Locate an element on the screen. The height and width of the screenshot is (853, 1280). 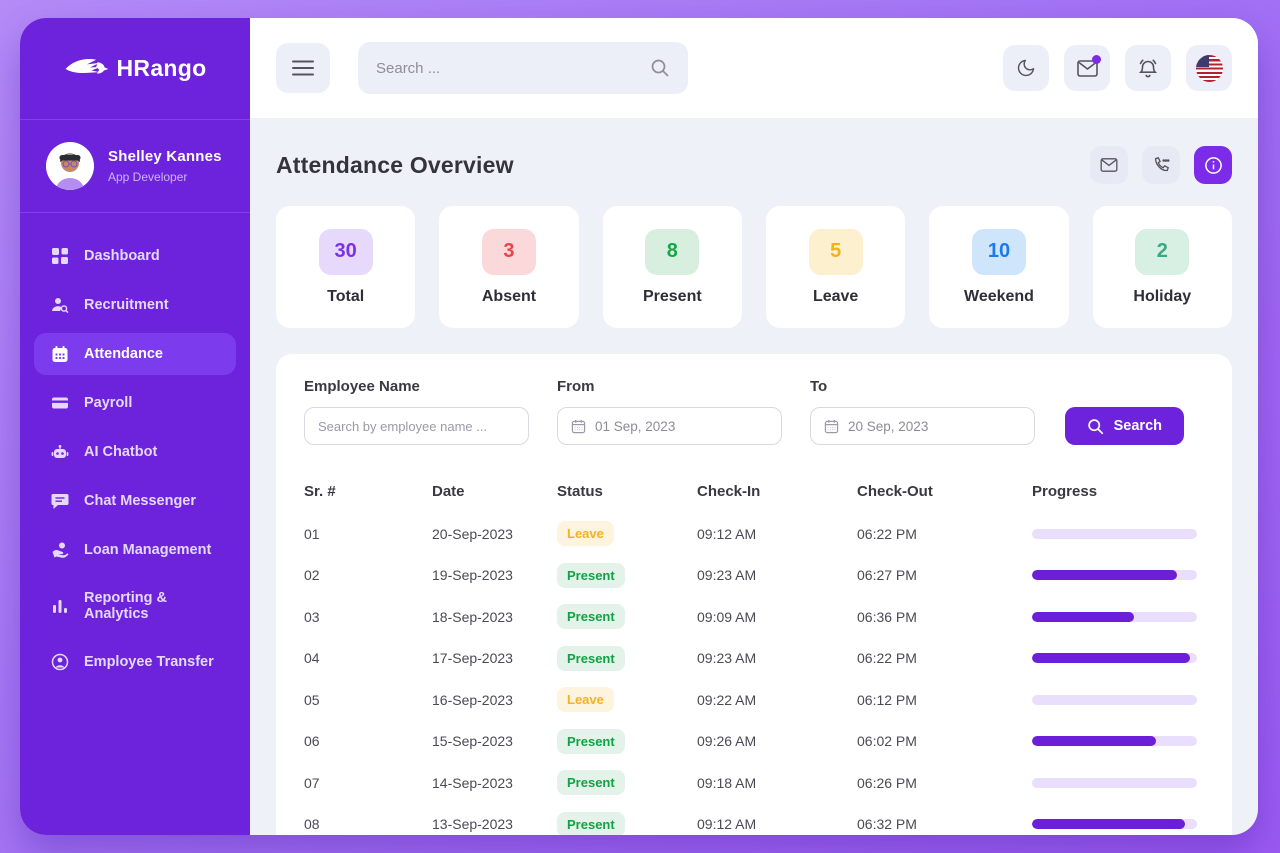
cell-check-out: 06:32 PM is located at coordinates (887, 824).